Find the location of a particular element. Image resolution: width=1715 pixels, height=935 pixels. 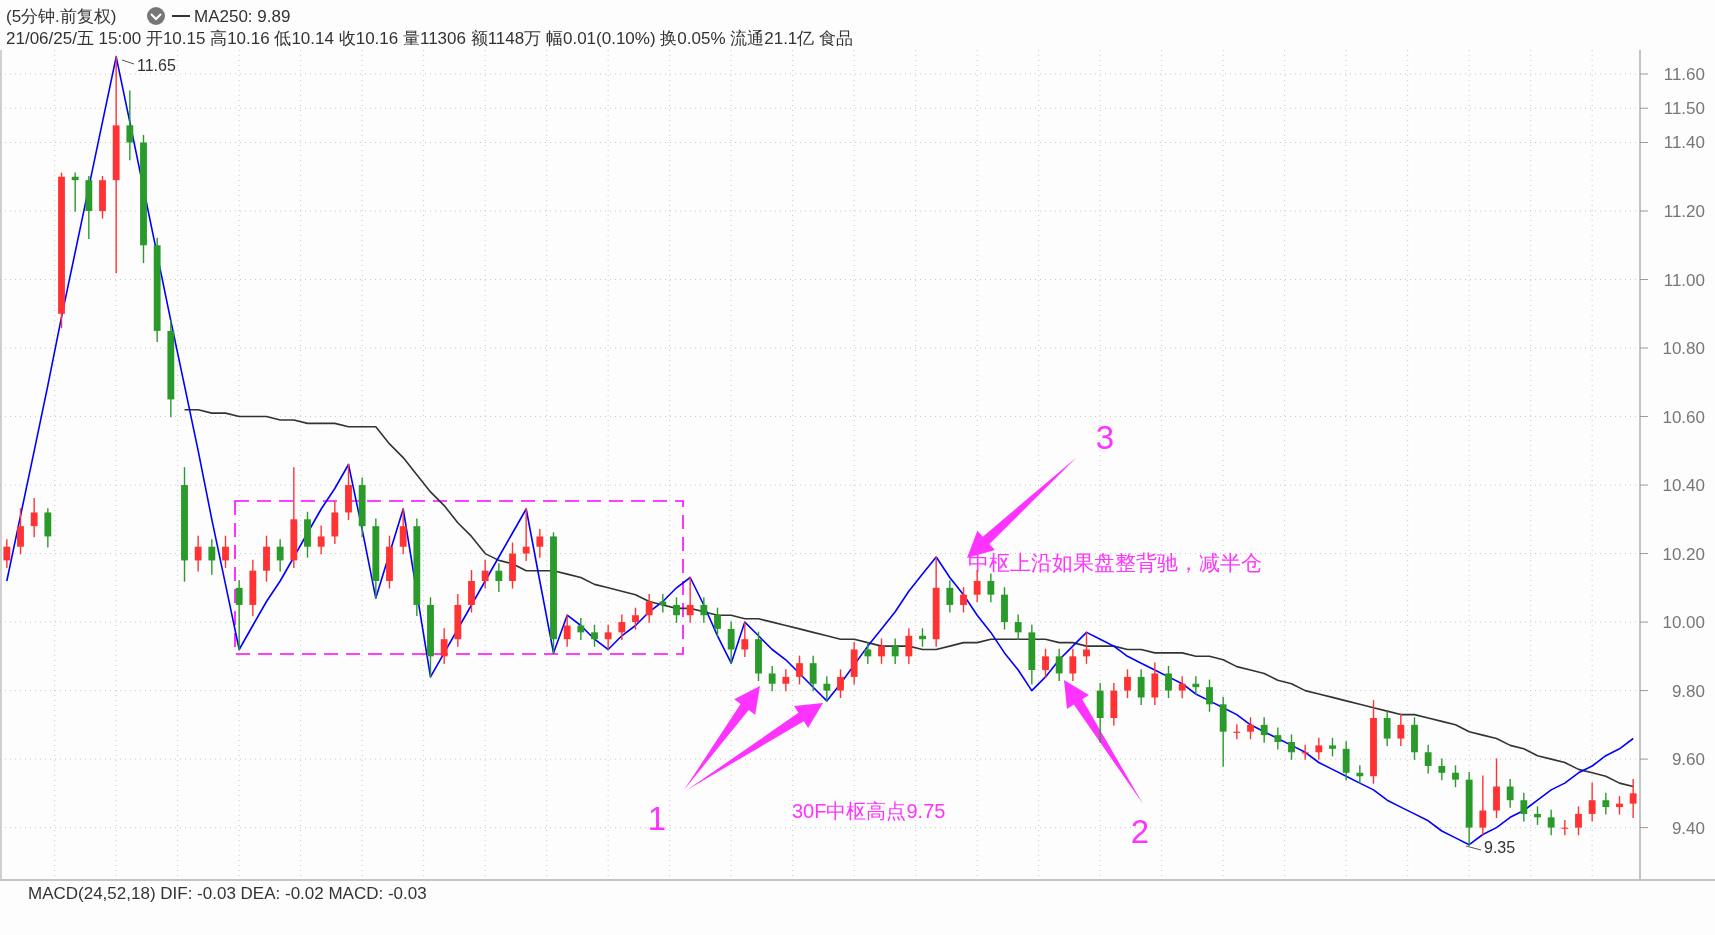

y-tick-label: 11.00 is located at coordinates (1684, 280).